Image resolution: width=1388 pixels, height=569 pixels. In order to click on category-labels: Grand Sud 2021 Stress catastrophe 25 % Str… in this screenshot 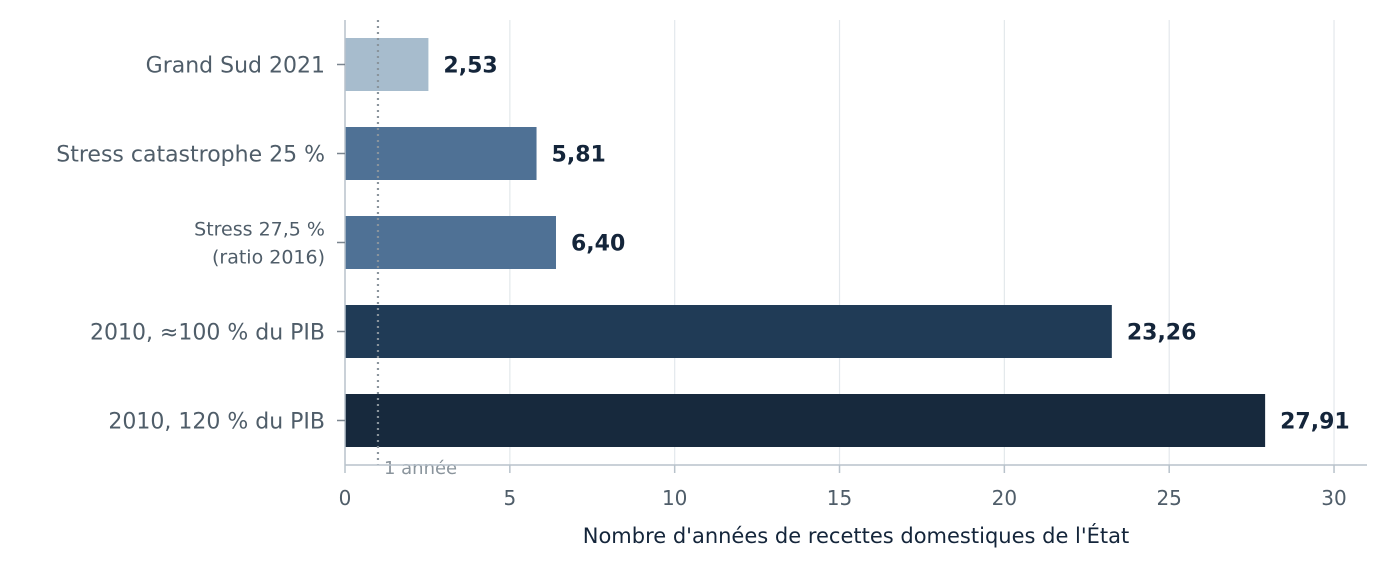, I will do `click(190, 243)`.